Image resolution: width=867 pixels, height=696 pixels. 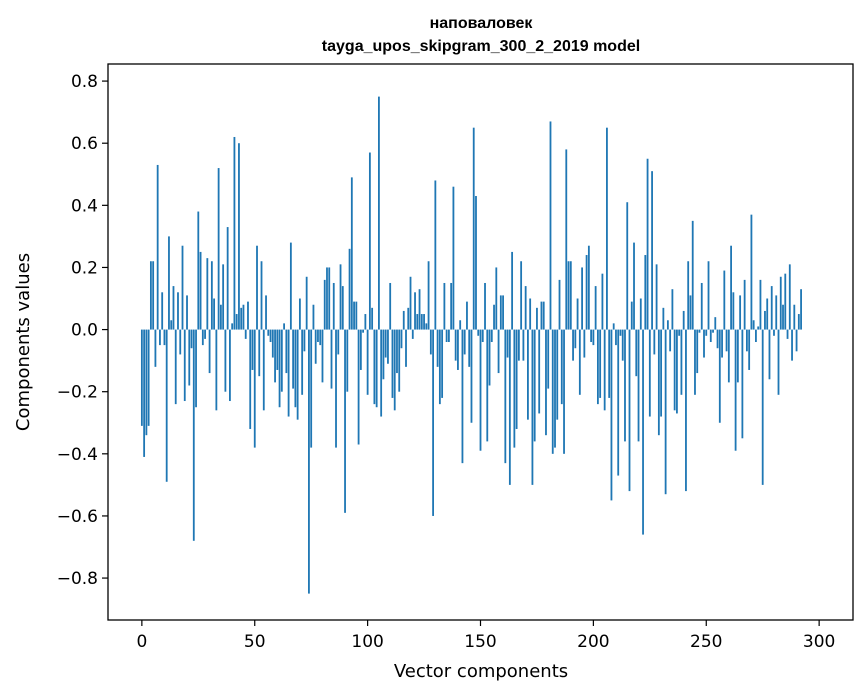 What do you see at coordinates (485, 636) in the screenshot?
I see `x-axis-ticks: 0 50 100 150 200 250 300` at bounding box center [485, 636].